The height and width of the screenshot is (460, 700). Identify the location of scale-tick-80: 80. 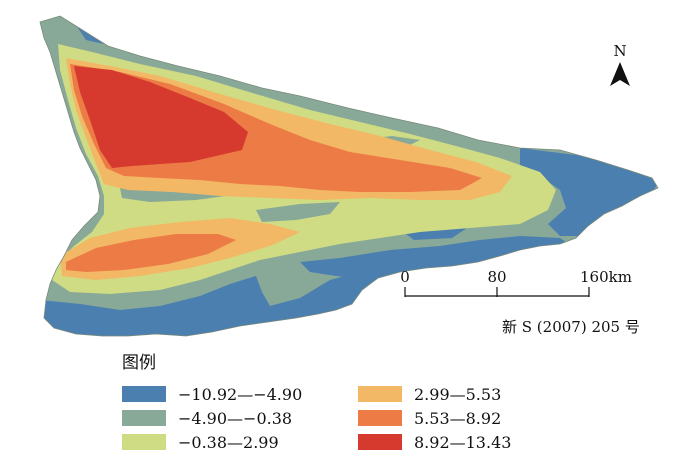
(496, 277).